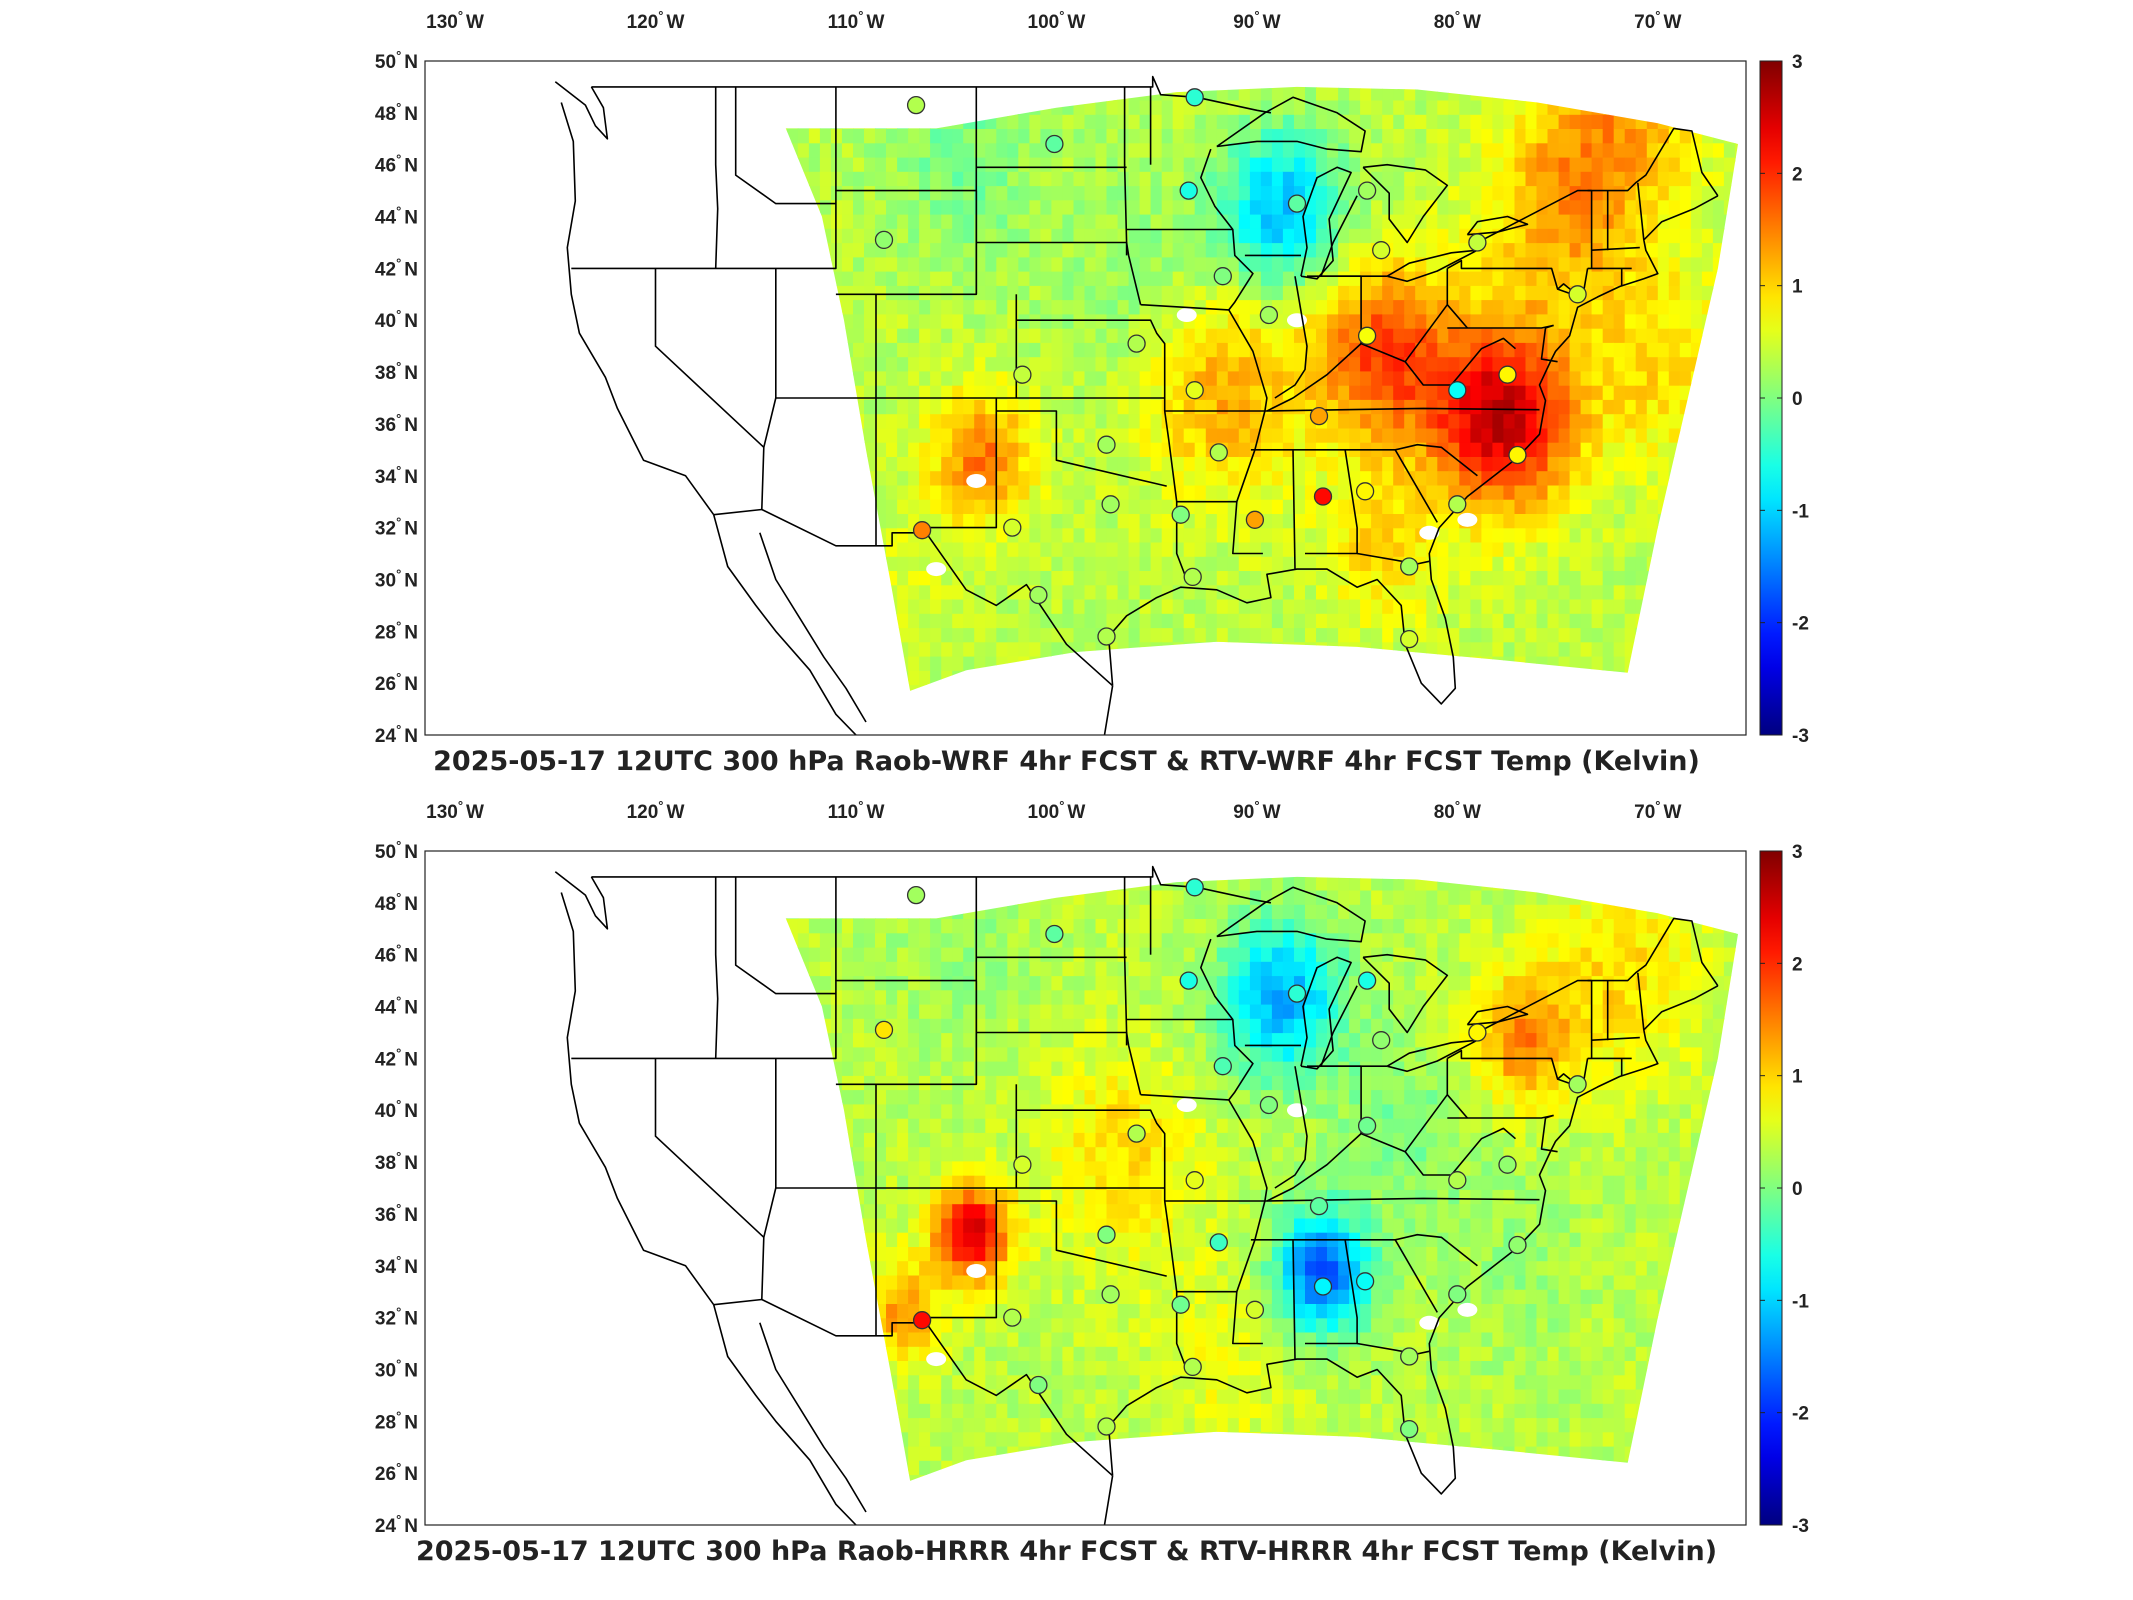 This screenshot has height=1600, width=2133. Describe the element at coordinates (455, 810) in the screenshot. I see `longitude-tick-label: 130° W` at that location.